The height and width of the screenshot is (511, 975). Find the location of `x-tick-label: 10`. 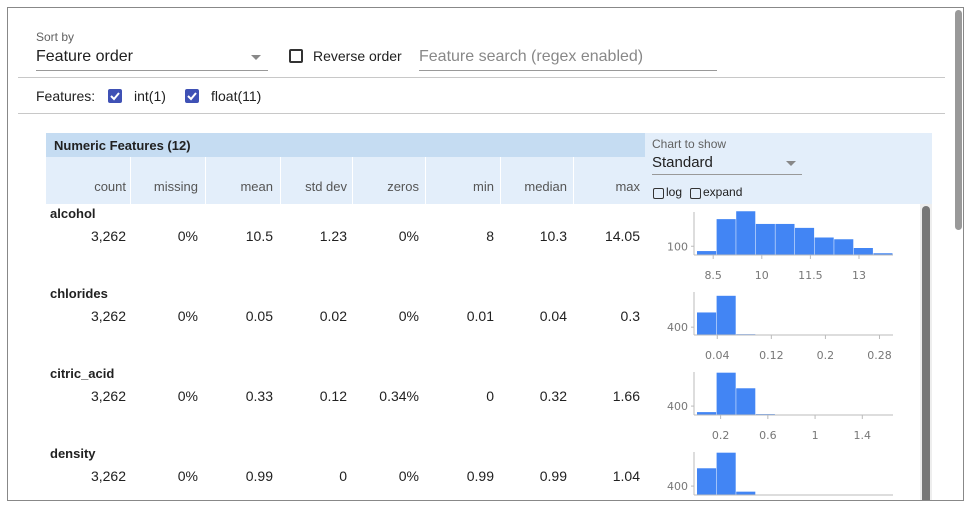

x-tick-label: 10 is located at coordinates (762, 275).